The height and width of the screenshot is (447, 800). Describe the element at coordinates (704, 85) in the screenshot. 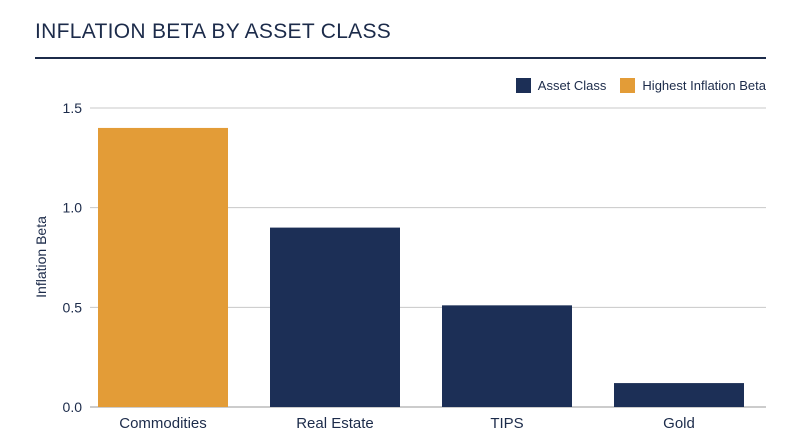

I see `legend-label-highest-inflation-beta: Highest Inflation Beta` at that location.